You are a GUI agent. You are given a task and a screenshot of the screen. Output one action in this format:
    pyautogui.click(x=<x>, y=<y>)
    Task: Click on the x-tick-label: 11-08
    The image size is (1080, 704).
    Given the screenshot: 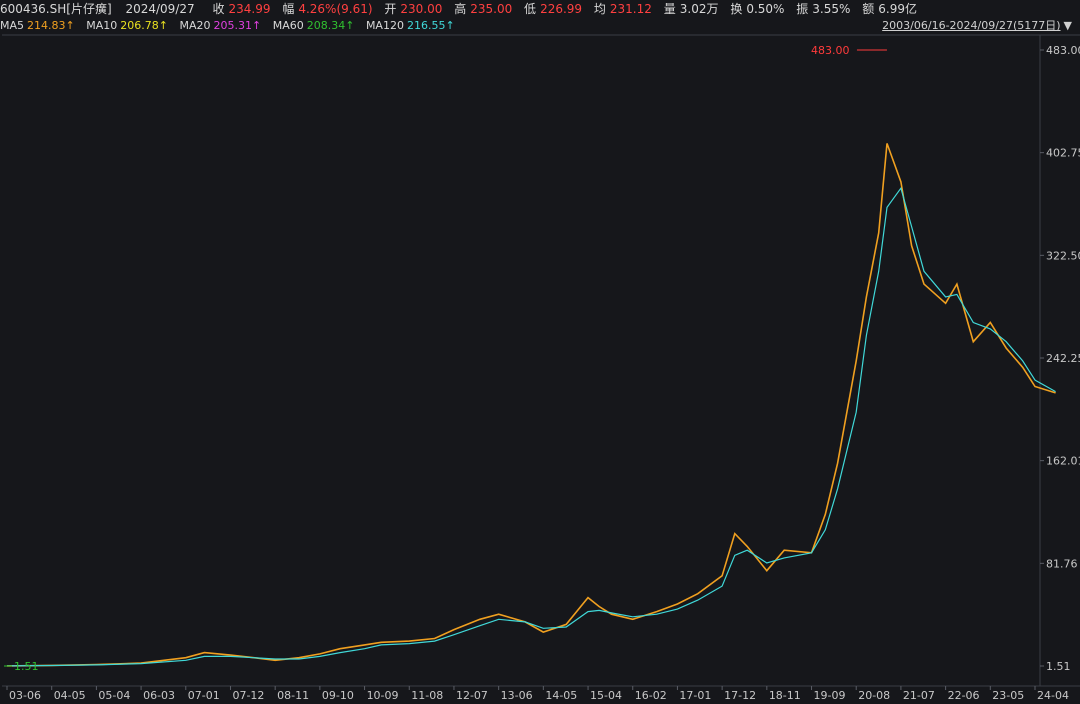 What is the action you would take?
    pyautogui.click(x=427, y=695)
    